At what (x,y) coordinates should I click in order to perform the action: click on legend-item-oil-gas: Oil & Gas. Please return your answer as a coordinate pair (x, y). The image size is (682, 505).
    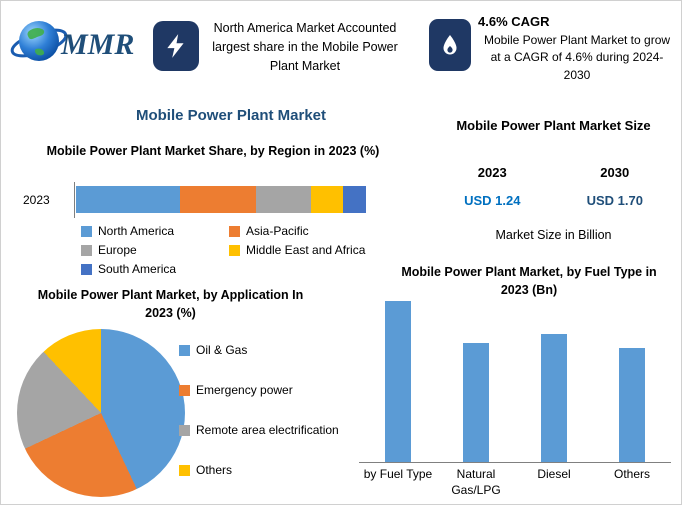
    Looking at the image, I should click on (259, 350).